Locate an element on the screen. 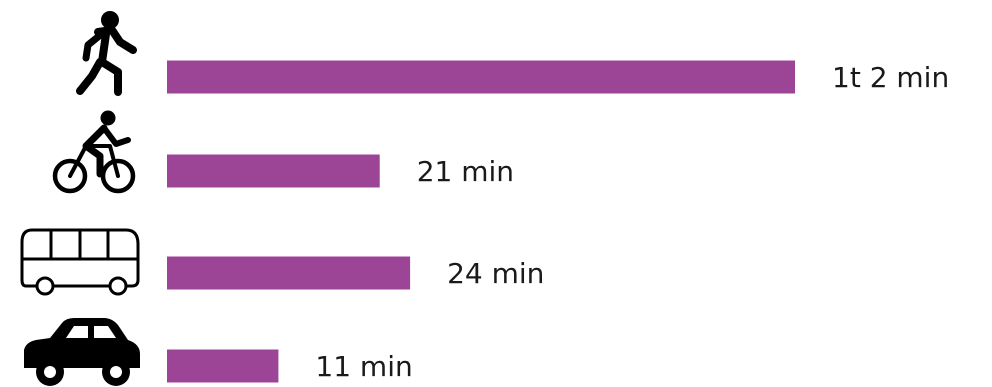  bar-bus is located at coordinates (289, 273).